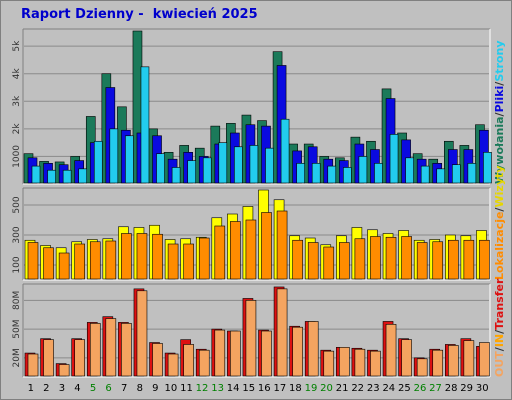 The width and height of the screenshot is (512, 400). Describe the element at coordinates (17, 264) in the screenshot. I see `y-tick-label: 100` at that location.